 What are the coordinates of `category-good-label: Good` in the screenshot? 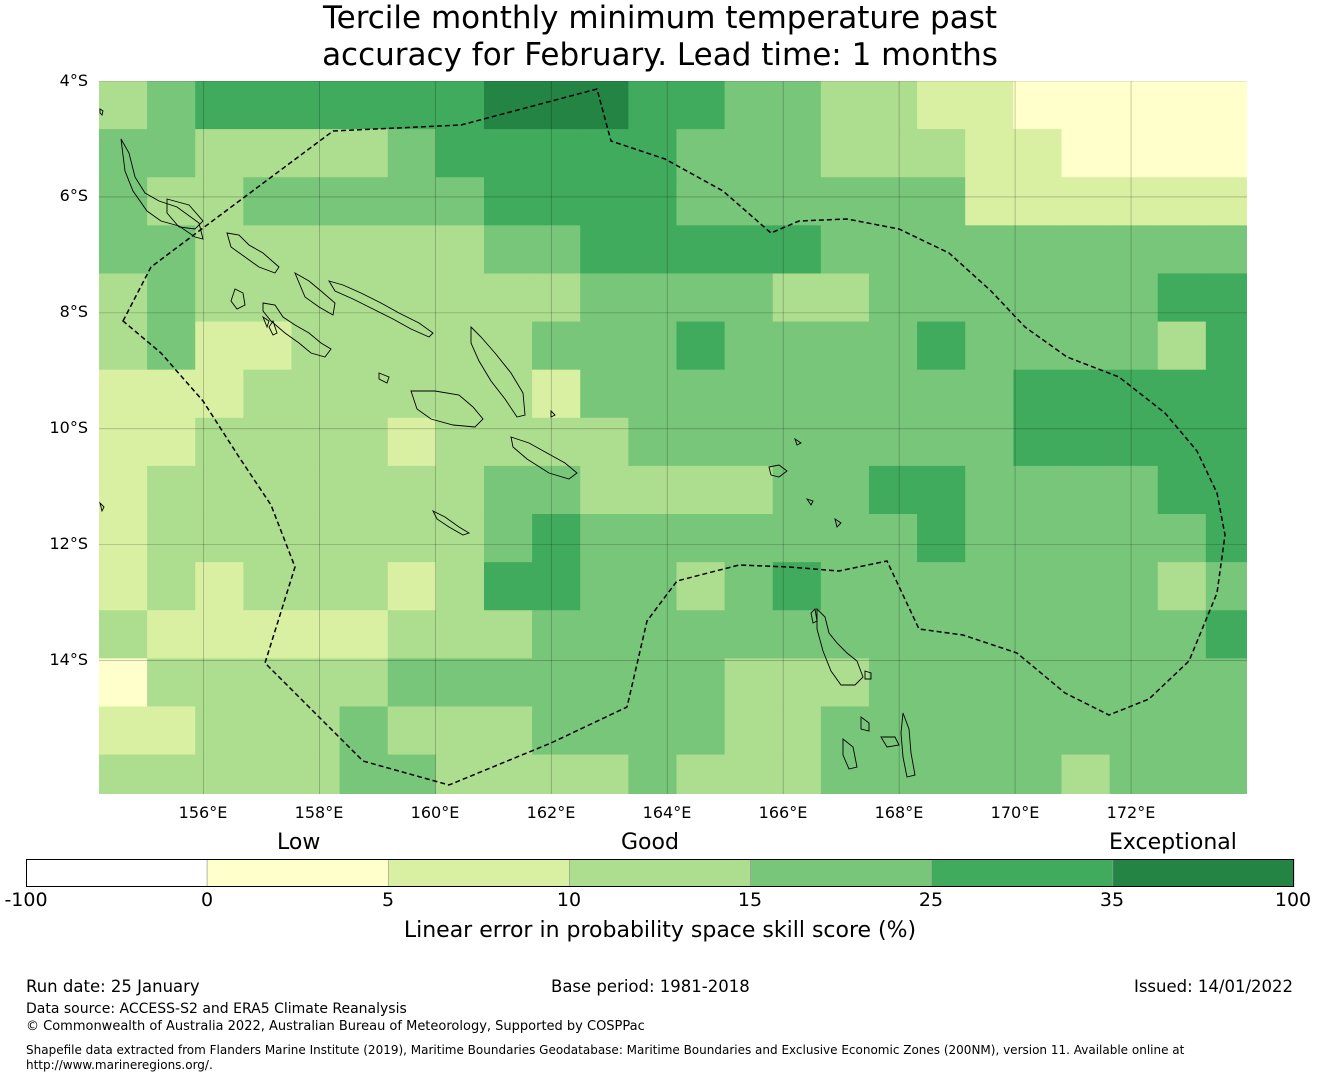 It's located at (650, 842).